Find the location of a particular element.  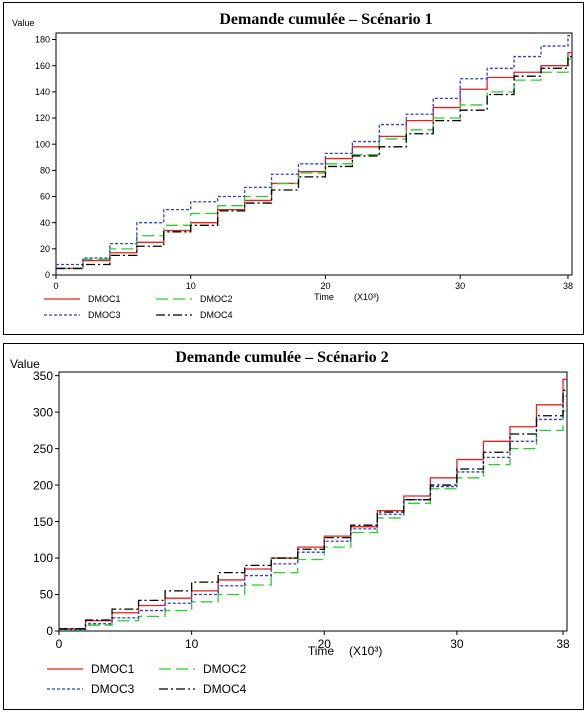

y-tick-label: 350 is located at coordinates (43, 376).